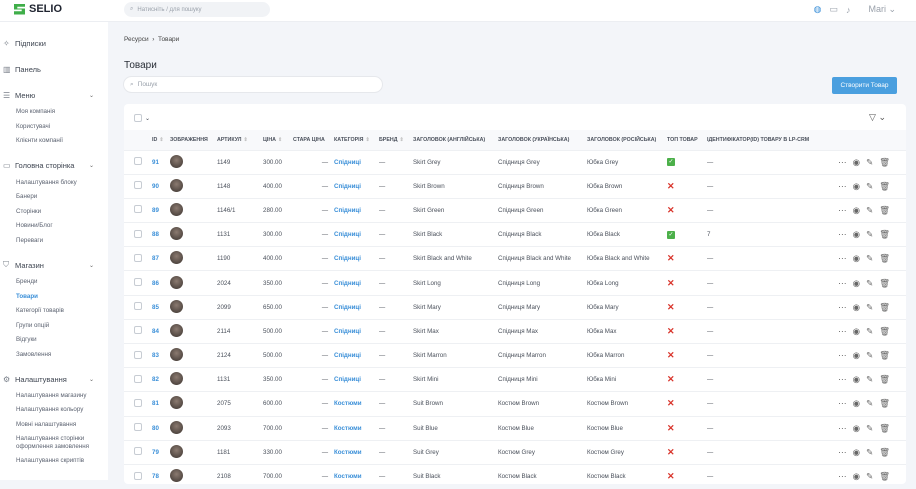 This screenshot has width=916, height=489. I want to click on product-id-link: 86, so click(155, 283).